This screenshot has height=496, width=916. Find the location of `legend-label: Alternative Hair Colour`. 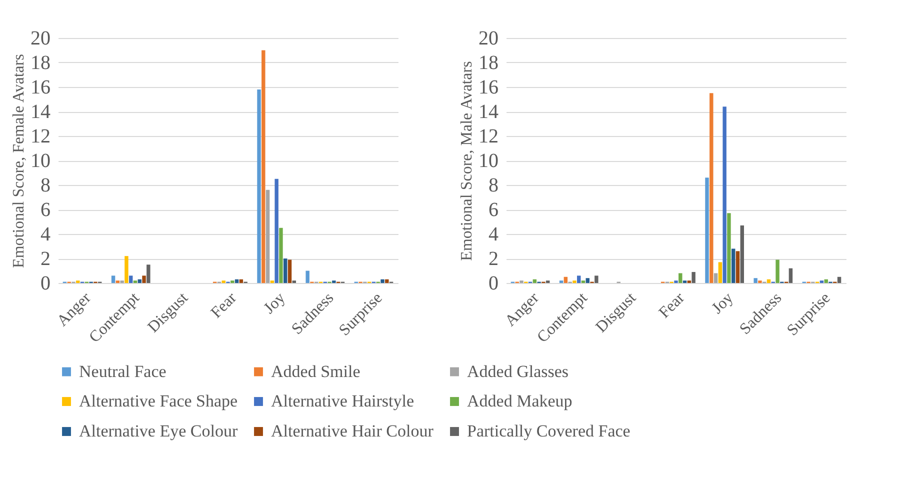

legend-label: Alternative Hair Colour is located at coordinates (352, 431).